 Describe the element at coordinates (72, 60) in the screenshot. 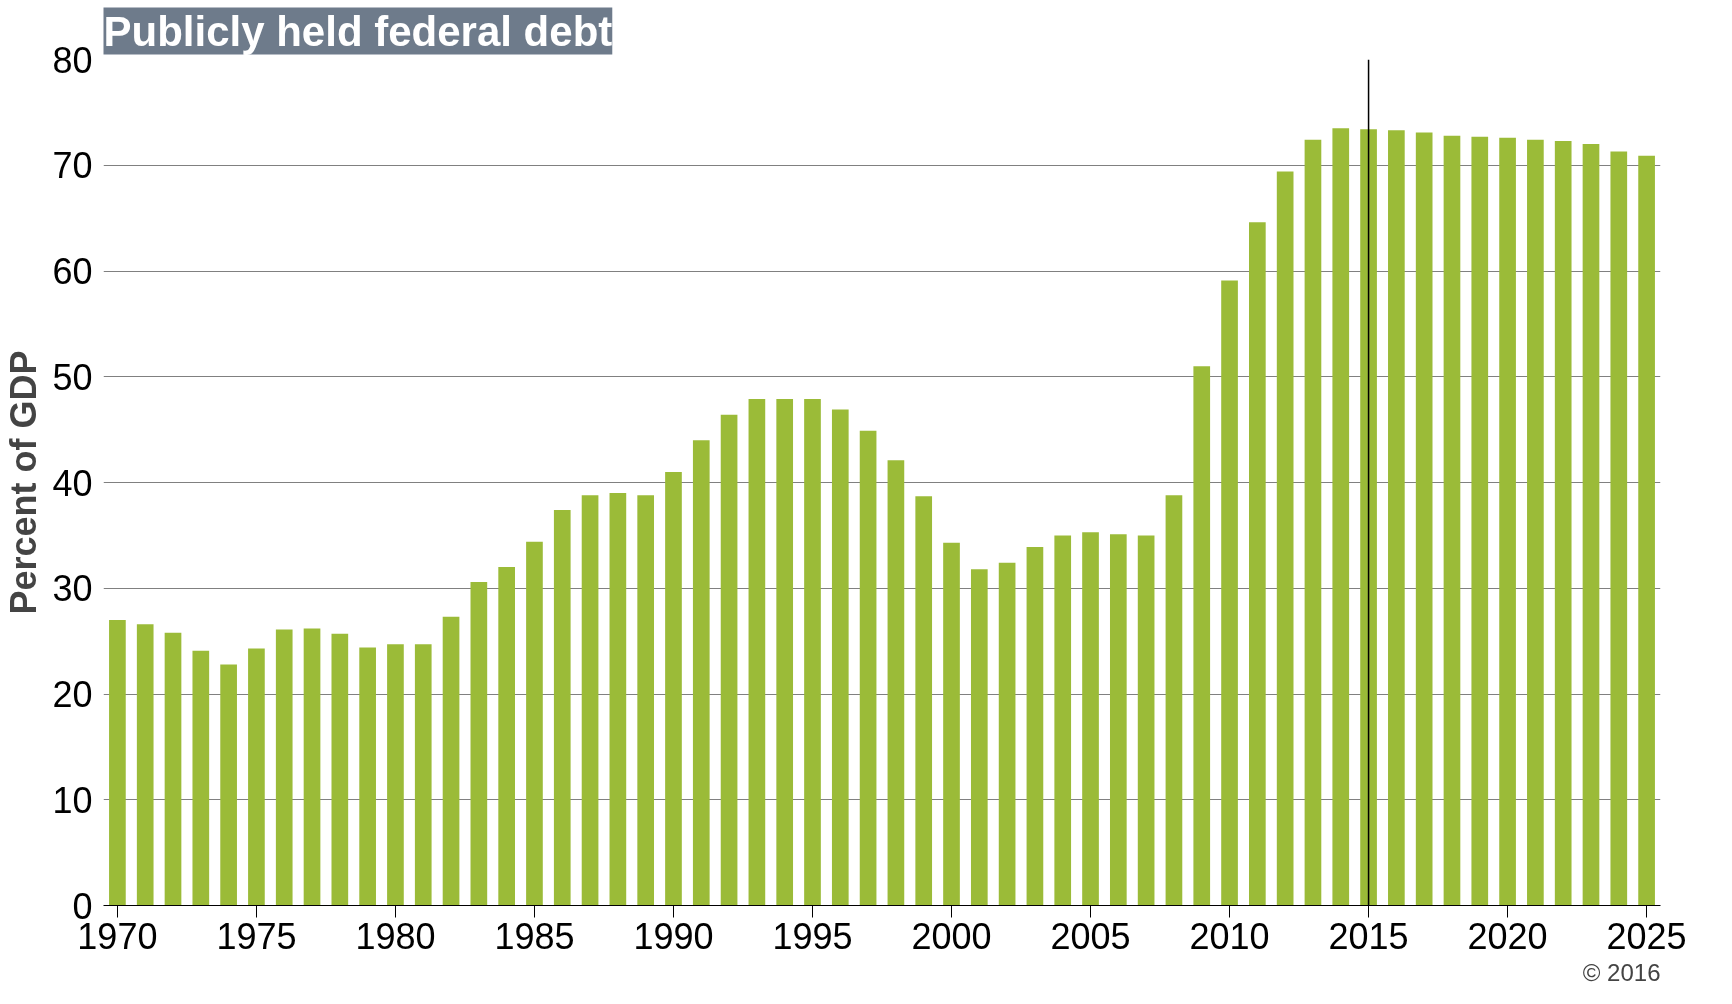

I see `y-tick-label: 80` at that location.